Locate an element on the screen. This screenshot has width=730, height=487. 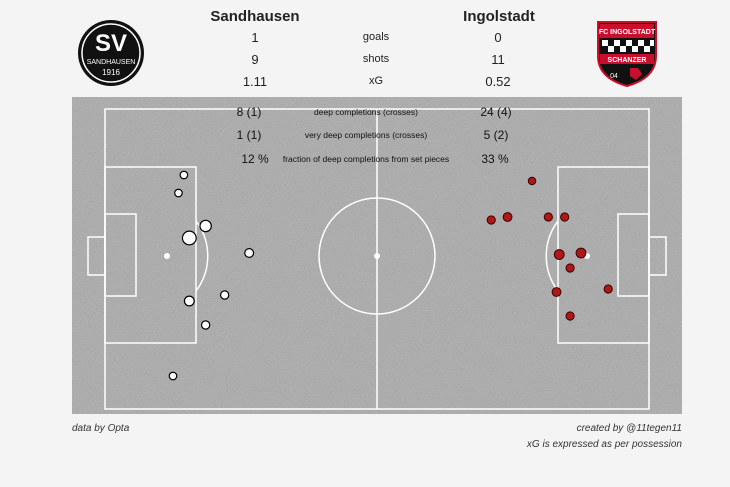
away-set-piece-frac: 33 % is located at coordinates (495, 159).